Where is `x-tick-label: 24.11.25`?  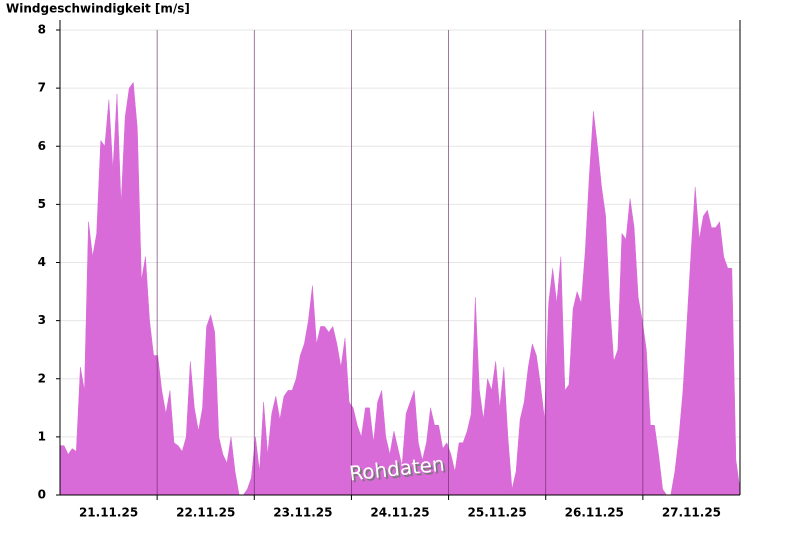 x-tick-label: 24.11.25 is located at coordinates (399, 513).